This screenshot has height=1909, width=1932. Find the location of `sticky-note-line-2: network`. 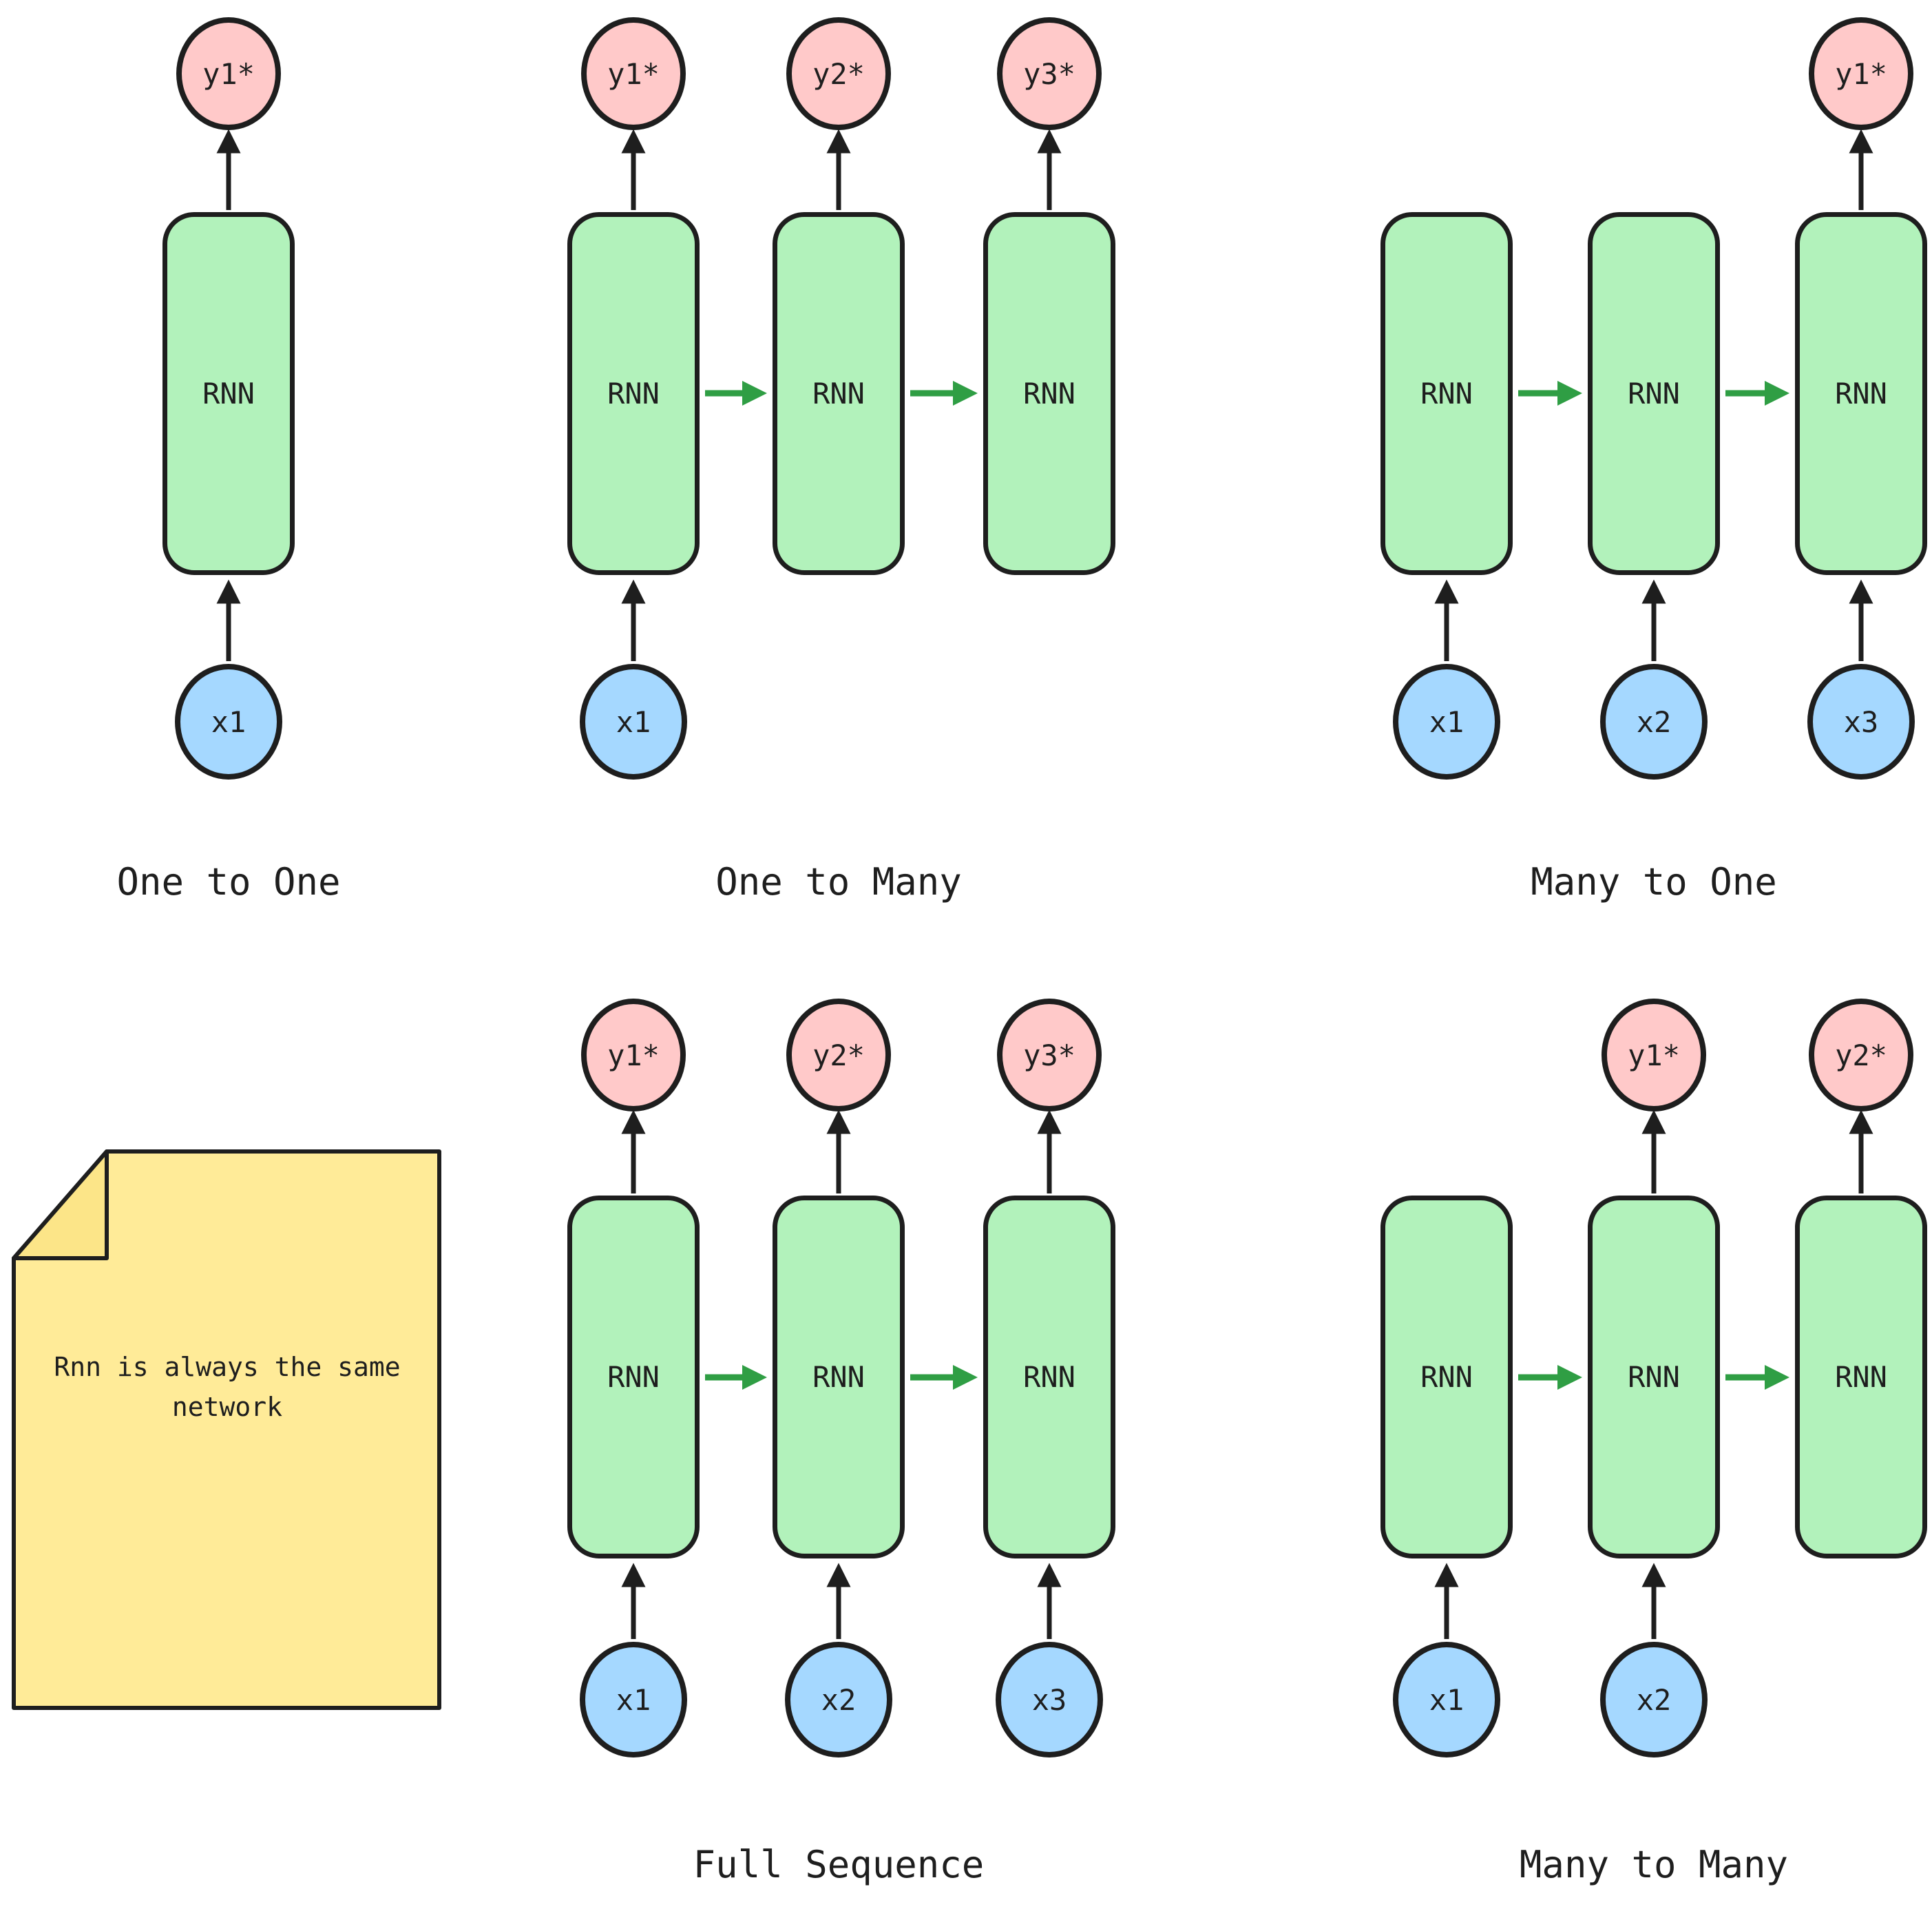

sticky-note-line-2: network is located at coordinates (227, 1407).